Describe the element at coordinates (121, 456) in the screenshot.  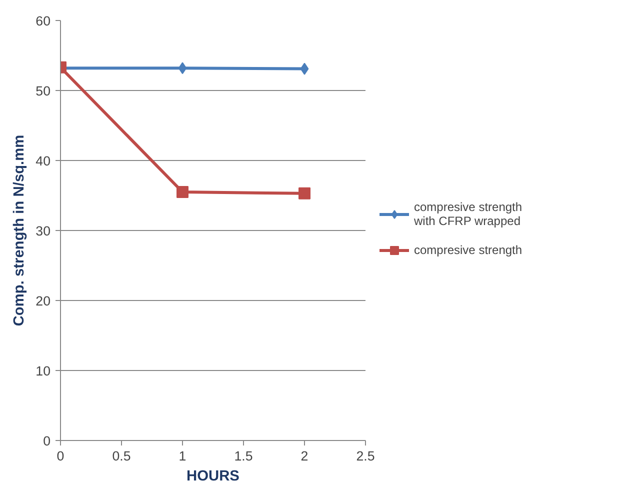
I see `x-tick-label: 0.5` at that location.